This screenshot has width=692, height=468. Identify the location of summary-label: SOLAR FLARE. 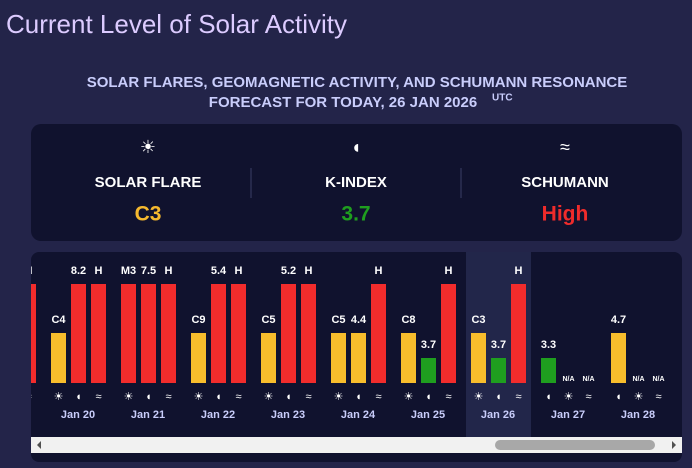
(148, 182).